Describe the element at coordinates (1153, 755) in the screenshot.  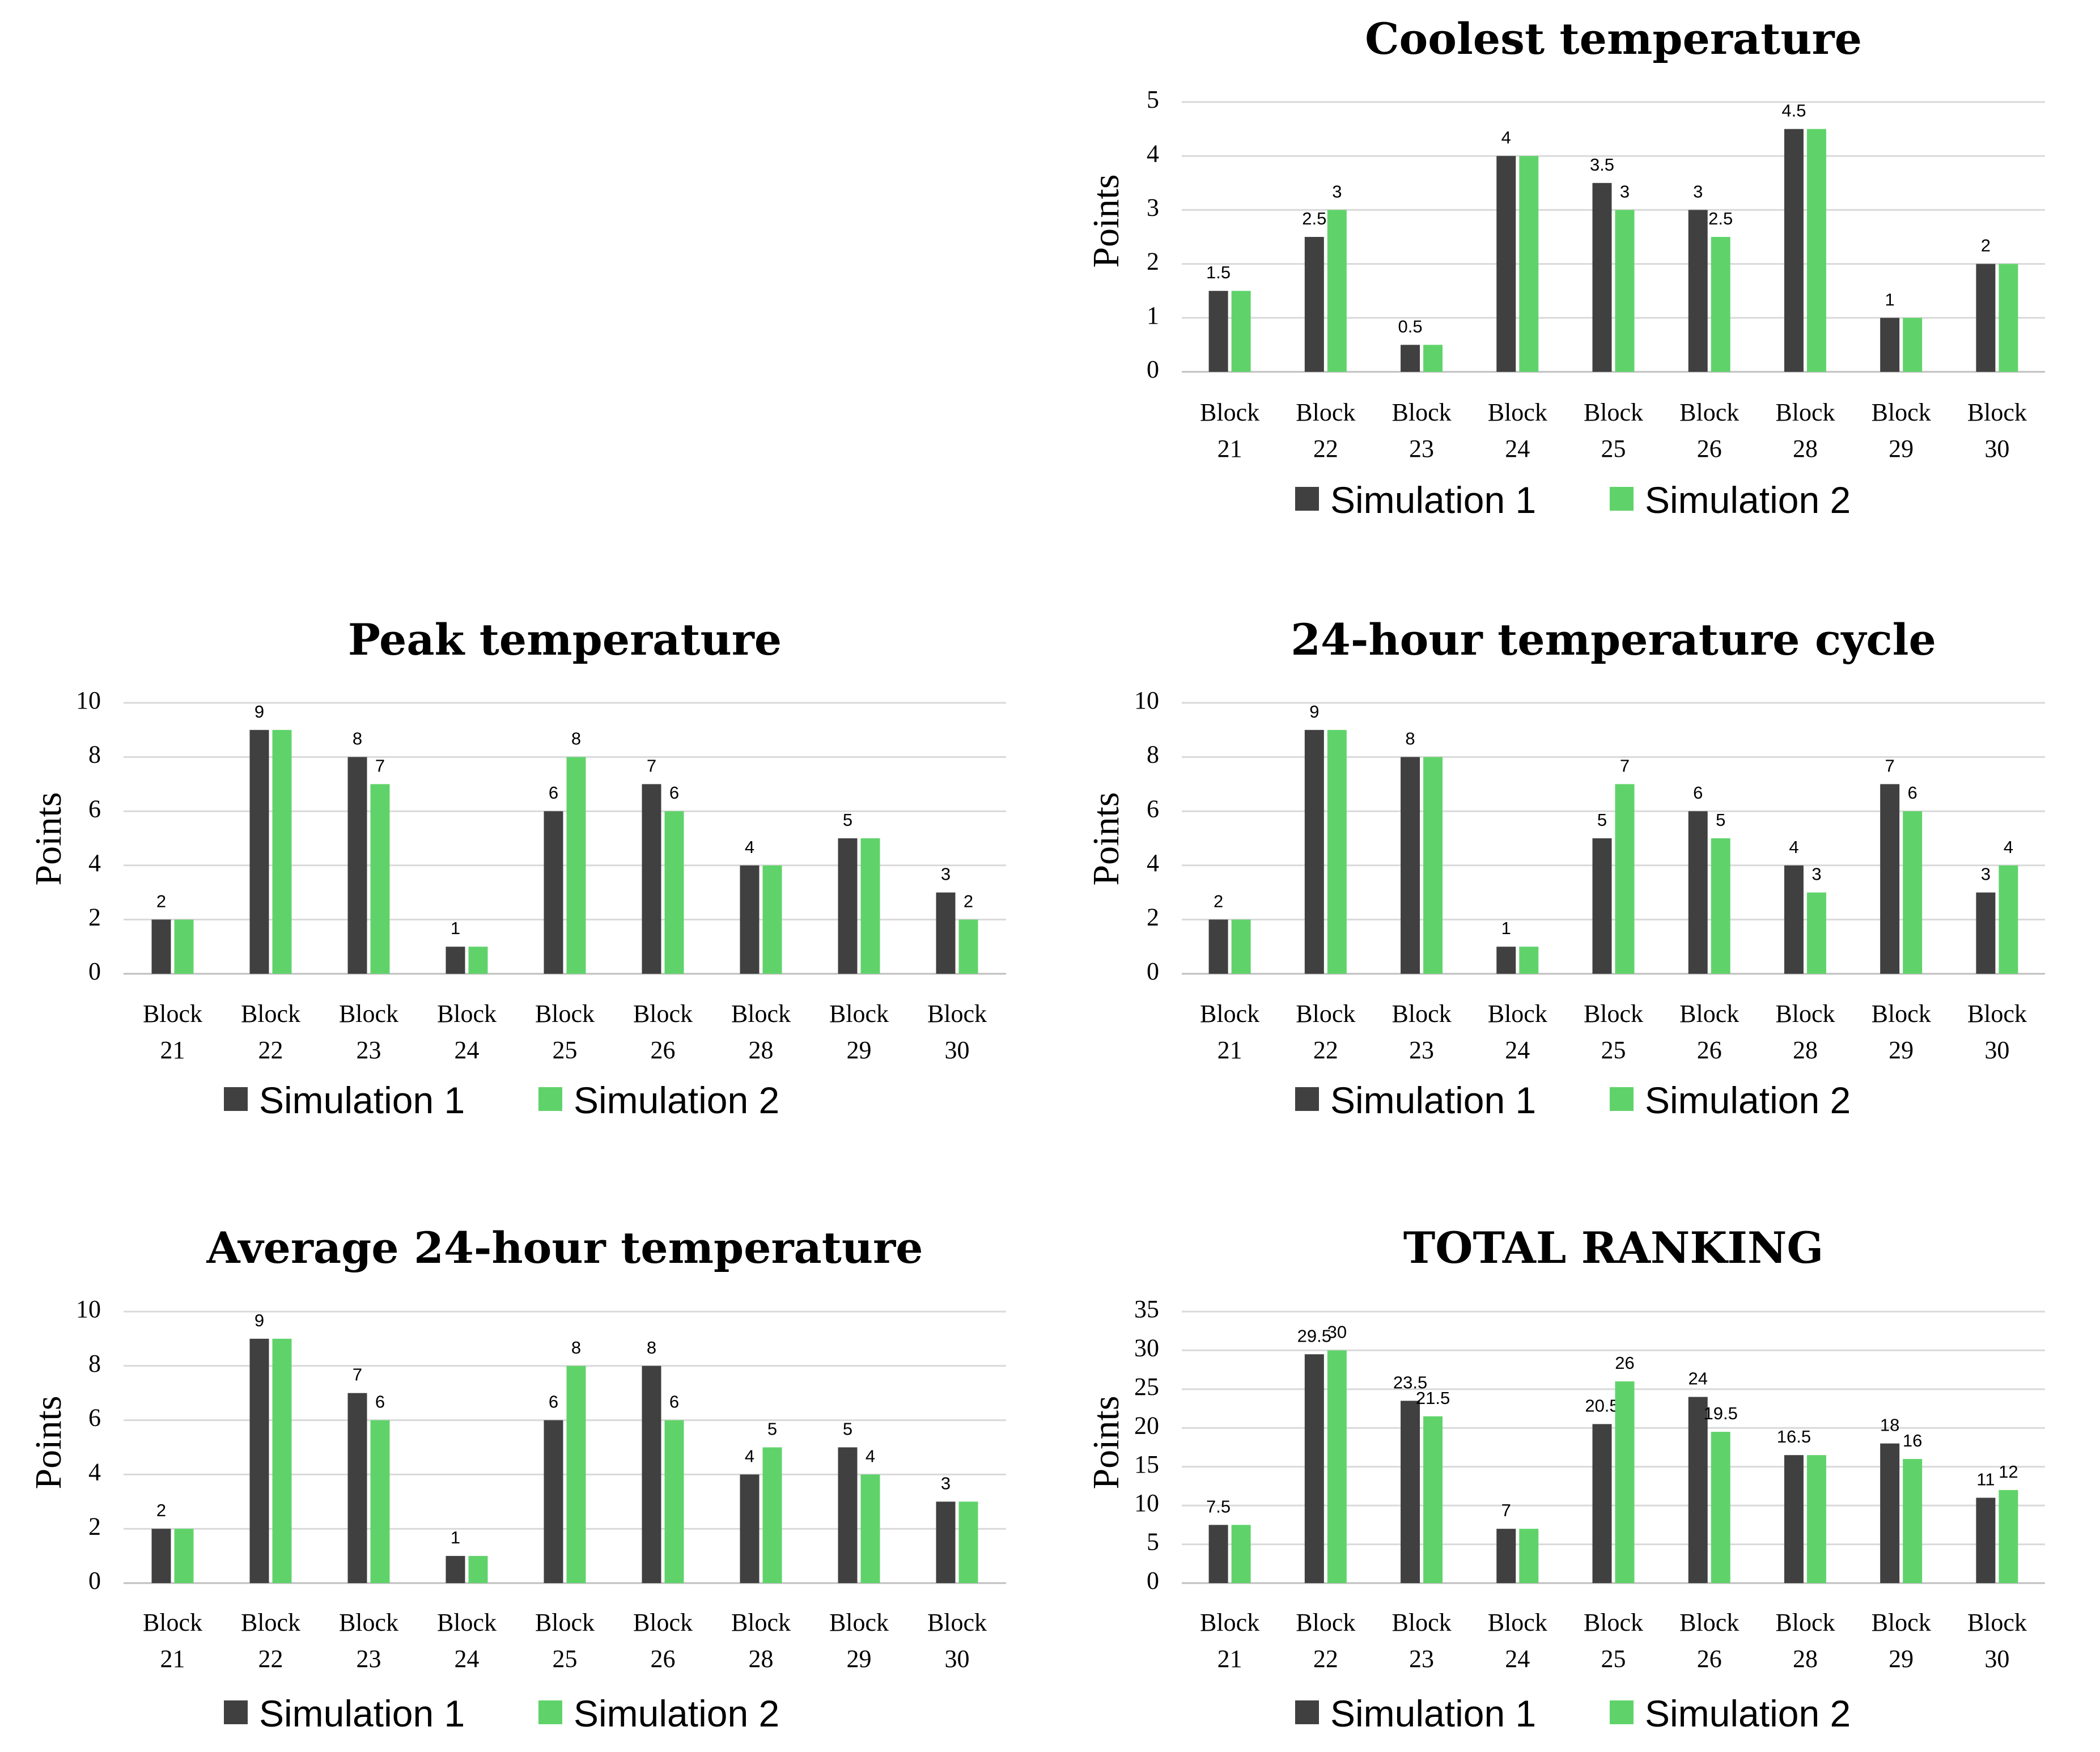
I see `y-tick-label: 8` at that location.